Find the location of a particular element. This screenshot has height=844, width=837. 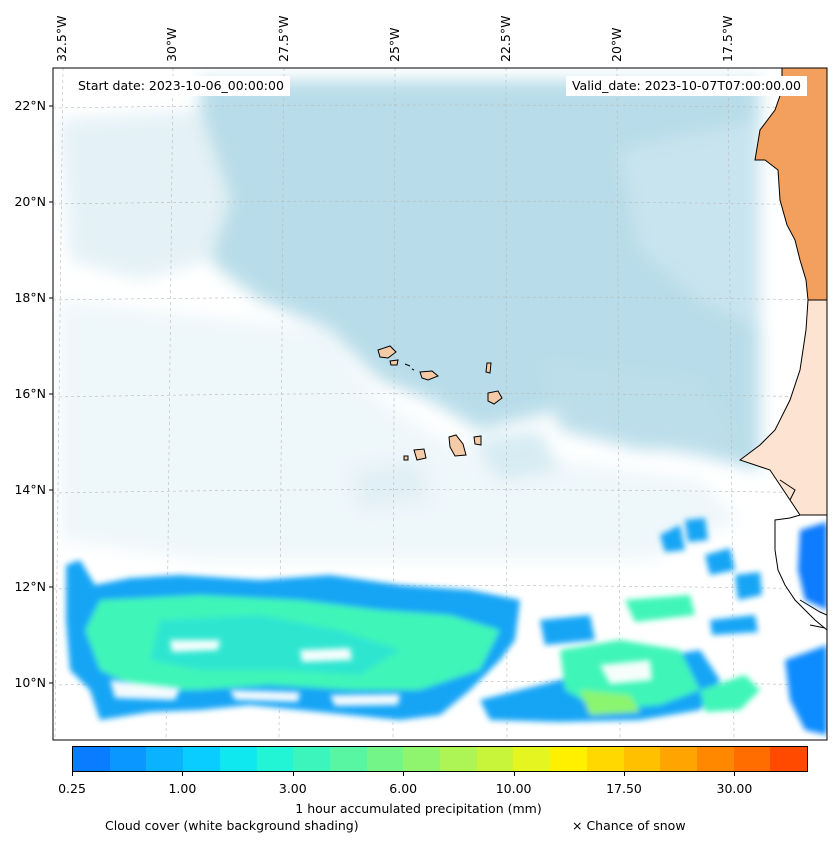

lon-label: 30°W is located at coordinates (171, 44).